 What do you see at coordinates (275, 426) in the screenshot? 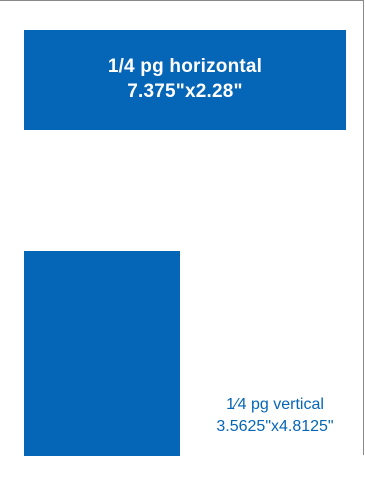
I see `vertical-ad-dimensions: 3.5625"x4.8125"` at bounding box center [275, 426].